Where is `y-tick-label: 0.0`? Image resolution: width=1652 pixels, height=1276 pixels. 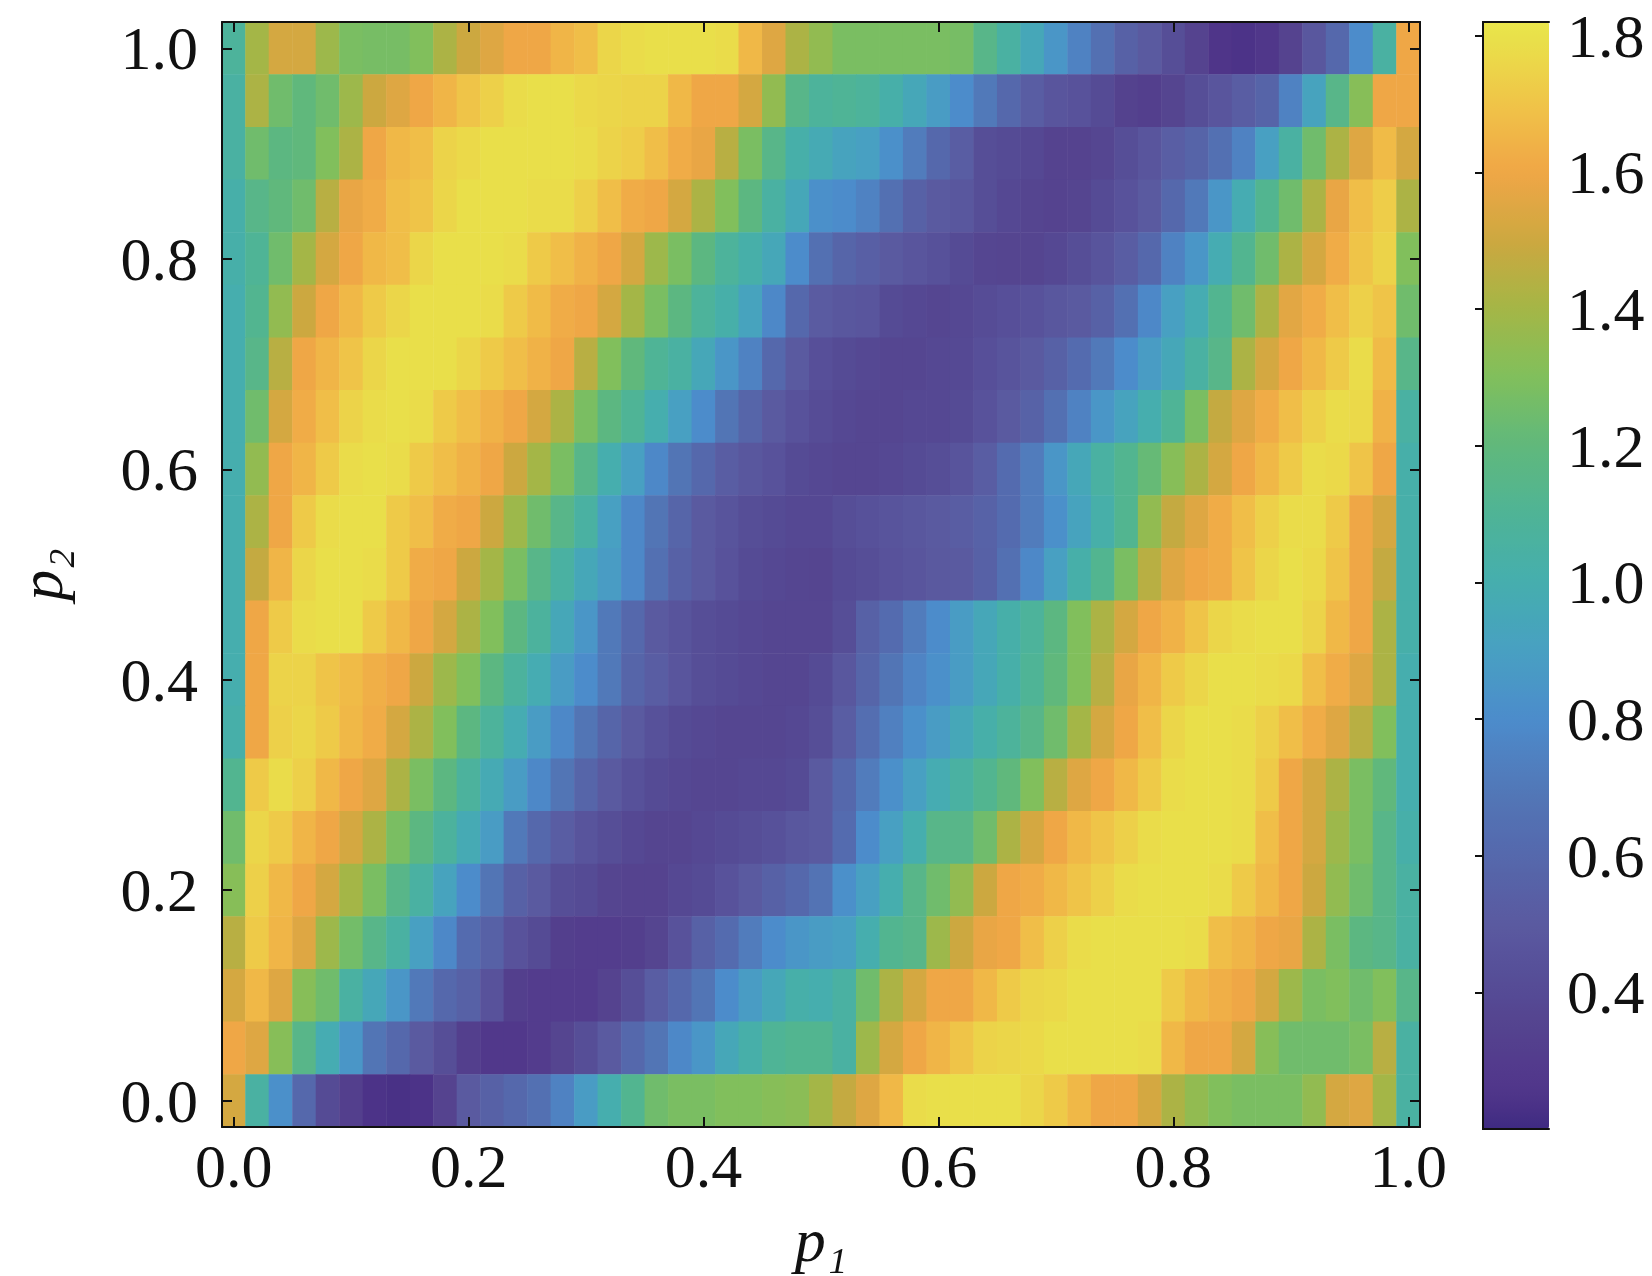 y-tick-label: 0.0 is located at coordinates (159, 1100).